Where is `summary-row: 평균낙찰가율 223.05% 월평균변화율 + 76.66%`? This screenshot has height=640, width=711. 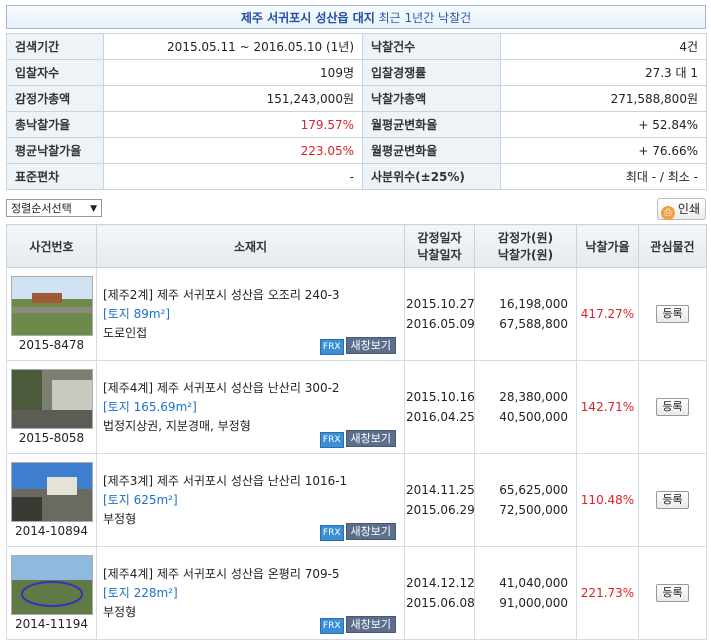
summary-row: 평균낙찰가율 223.05% 월평균변화율 + 76.66% is located at coordinates (356, 150).